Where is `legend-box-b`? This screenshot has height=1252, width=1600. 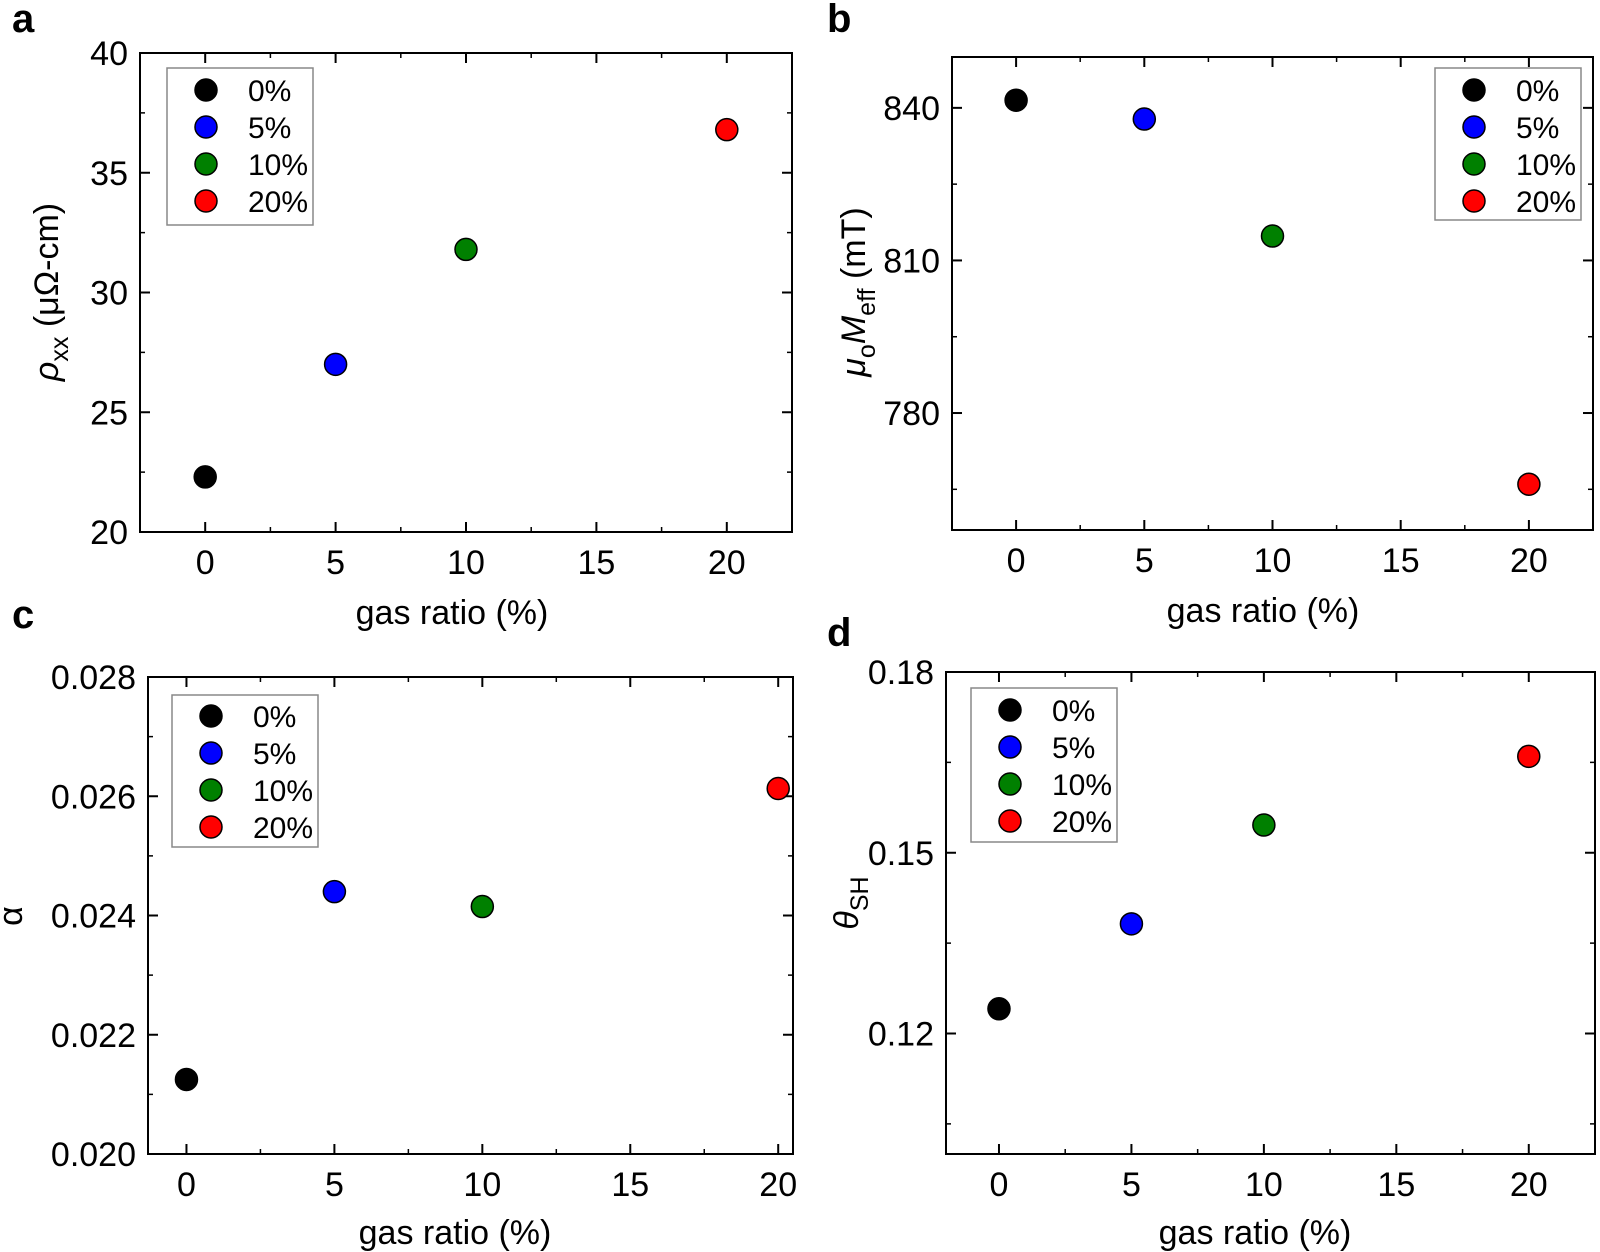
legend-box-b is located at coordinates (1508, 144).